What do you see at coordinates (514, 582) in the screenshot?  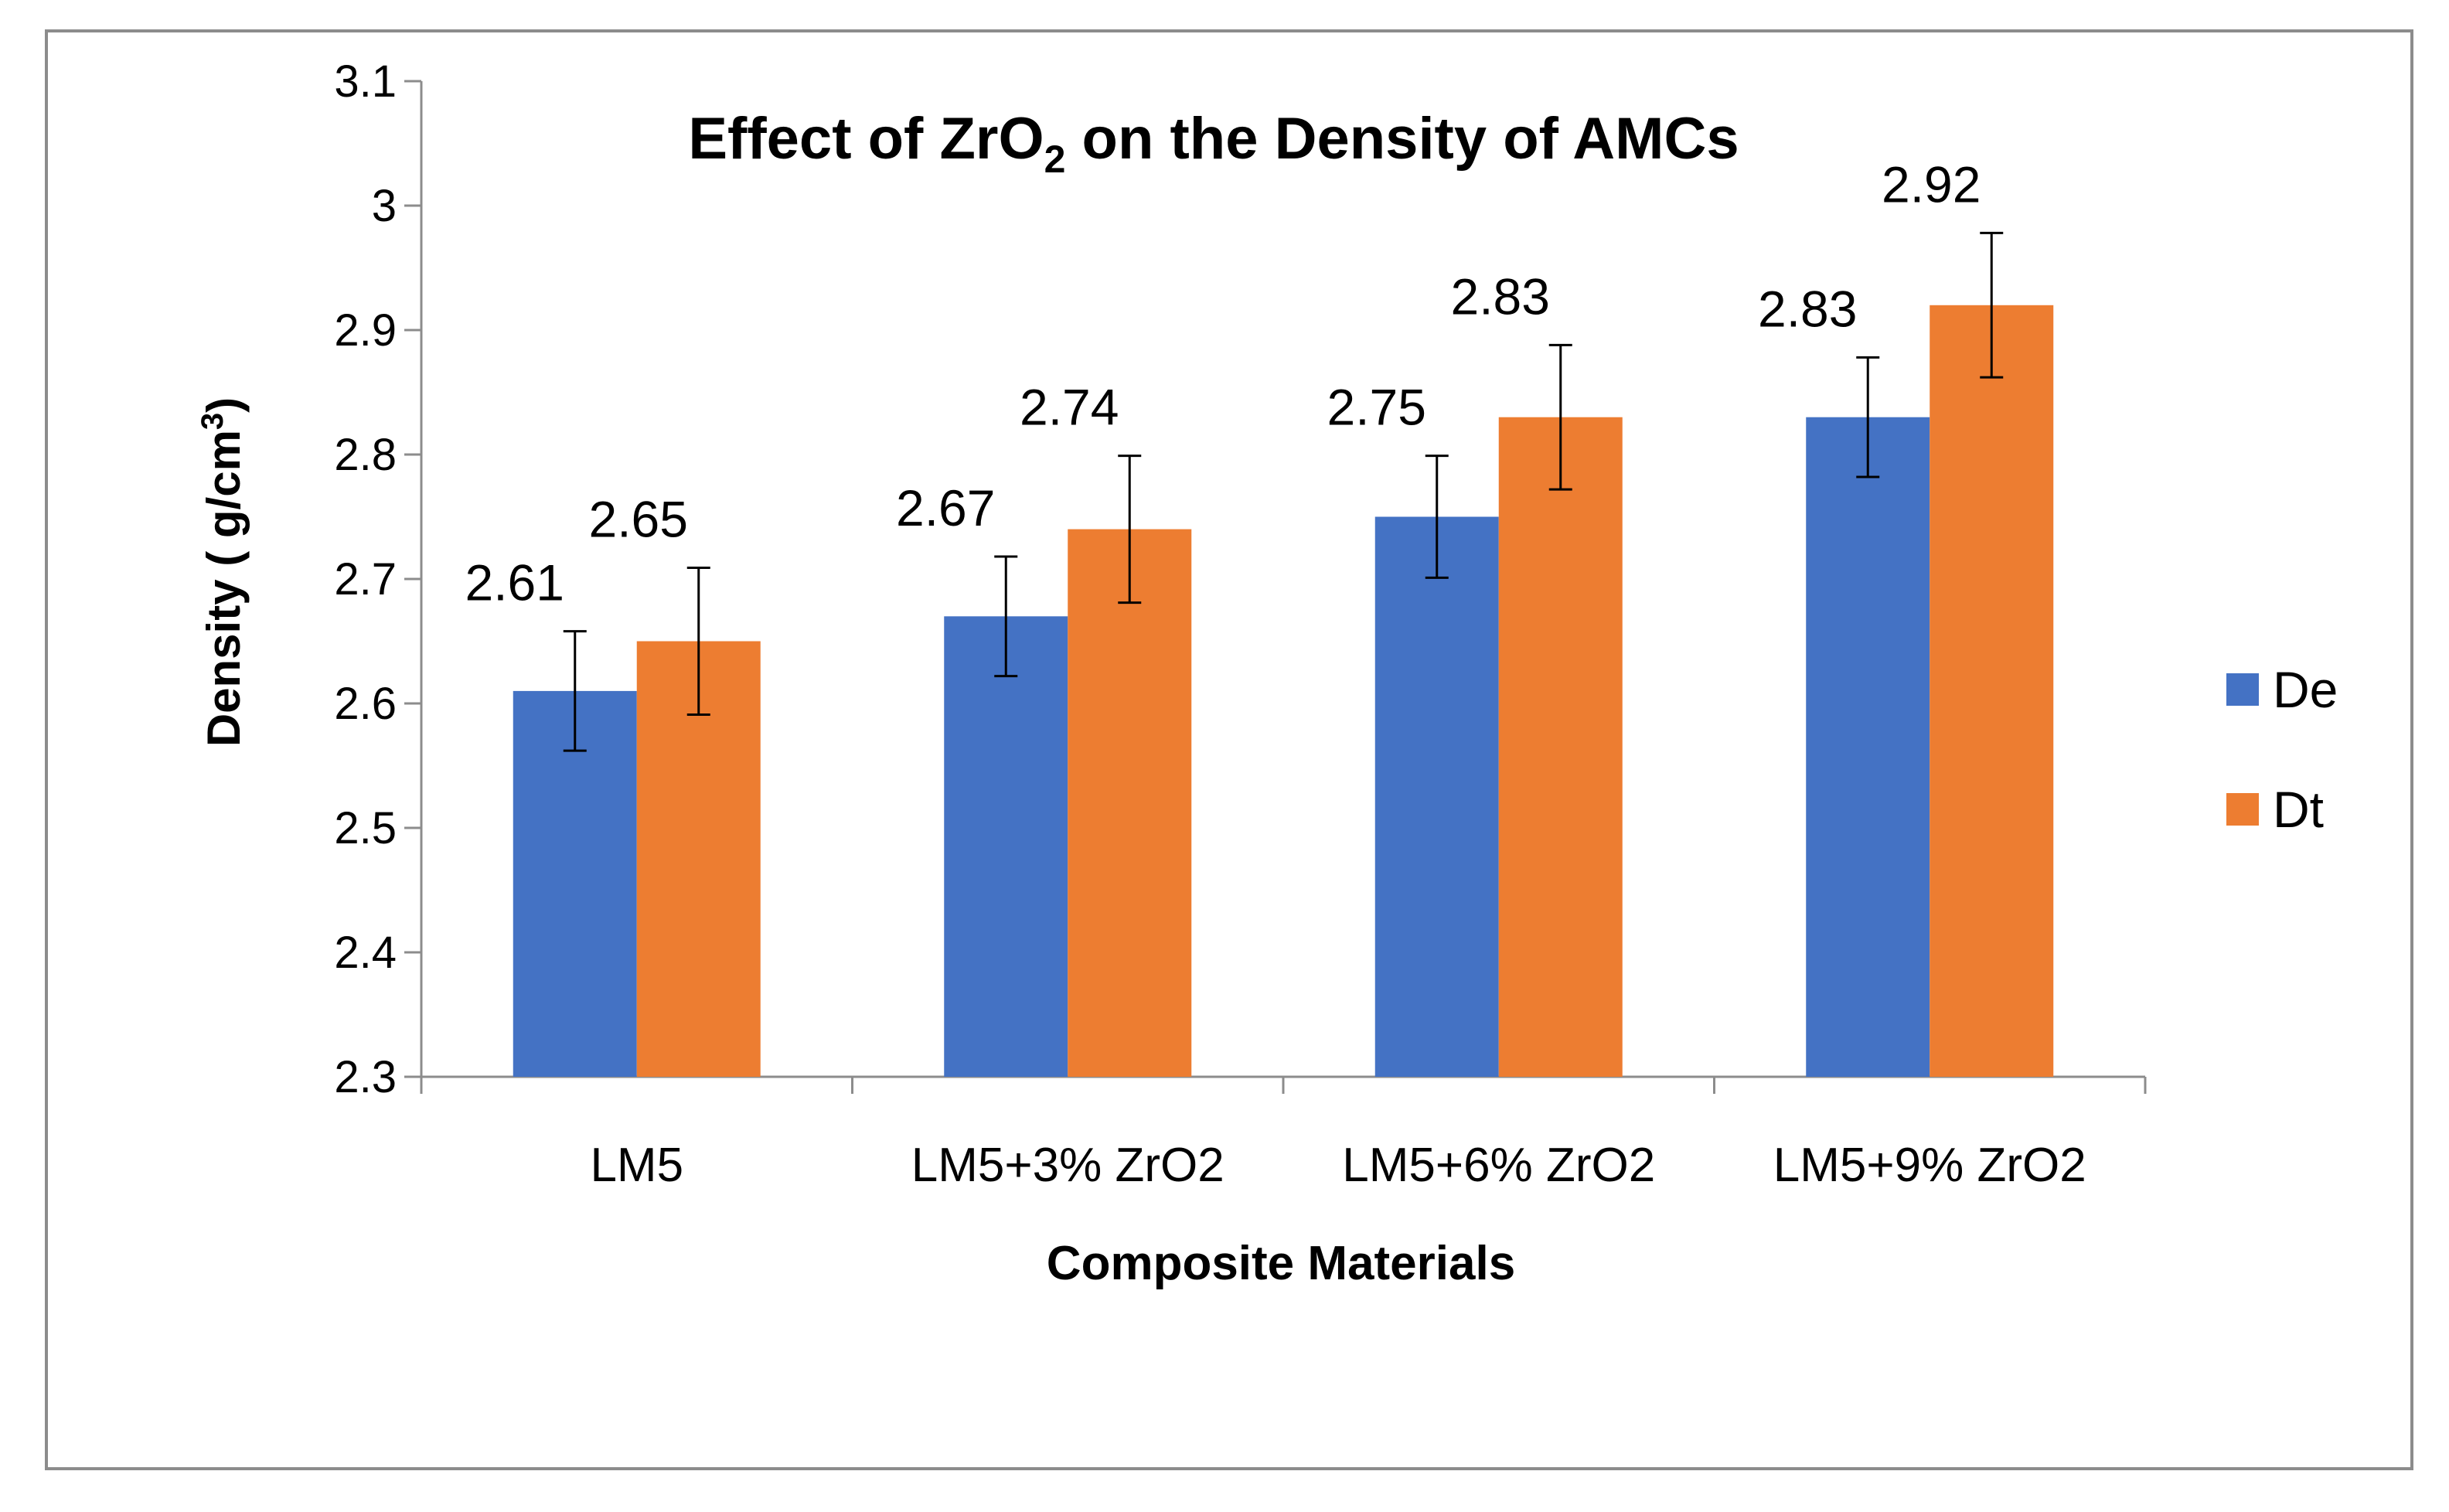 I see `data-label: 2.61` at bounding box center [514, 582].